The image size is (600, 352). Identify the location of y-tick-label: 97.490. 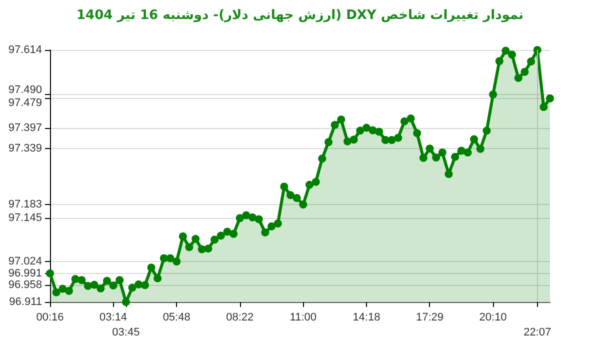
(25, 90).